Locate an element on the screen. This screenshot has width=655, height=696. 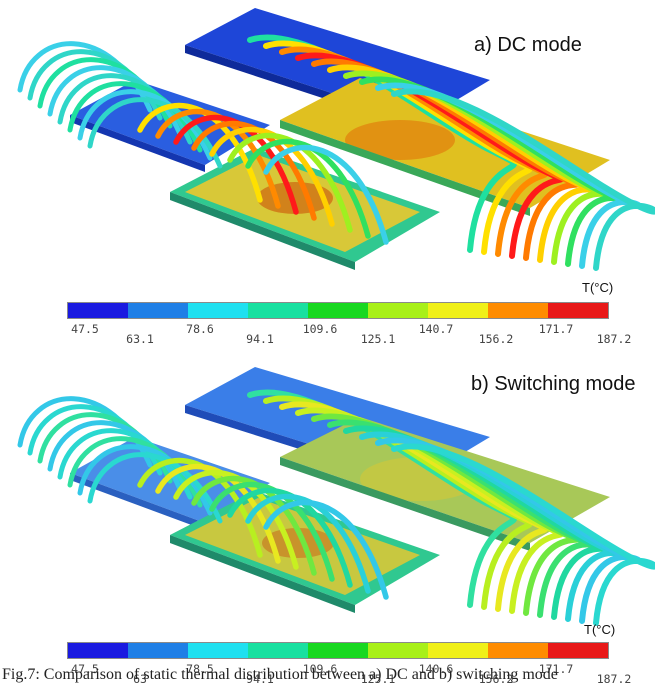
panel-title: b) Switching mode is located at coordinates (553, 384).